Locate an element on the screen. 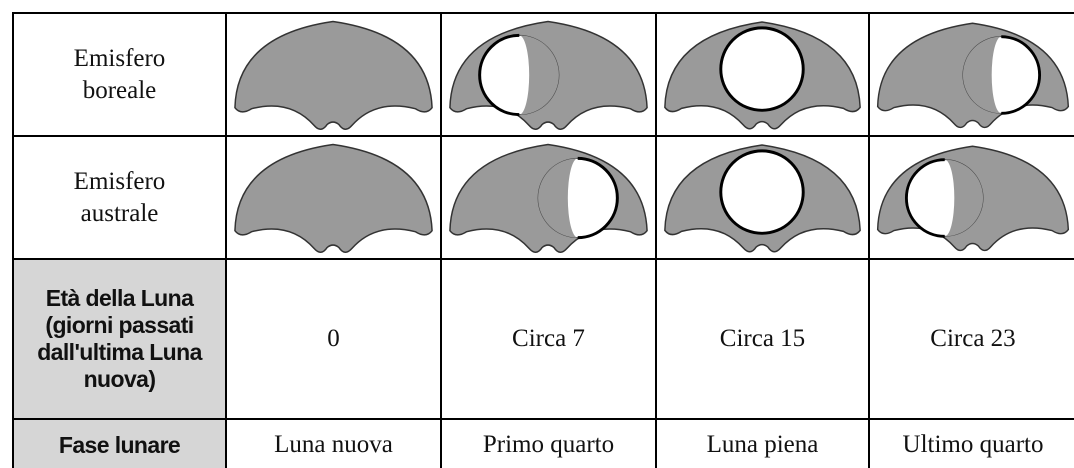  table-cell: Circa 7 is located at coordinates (547, 338).